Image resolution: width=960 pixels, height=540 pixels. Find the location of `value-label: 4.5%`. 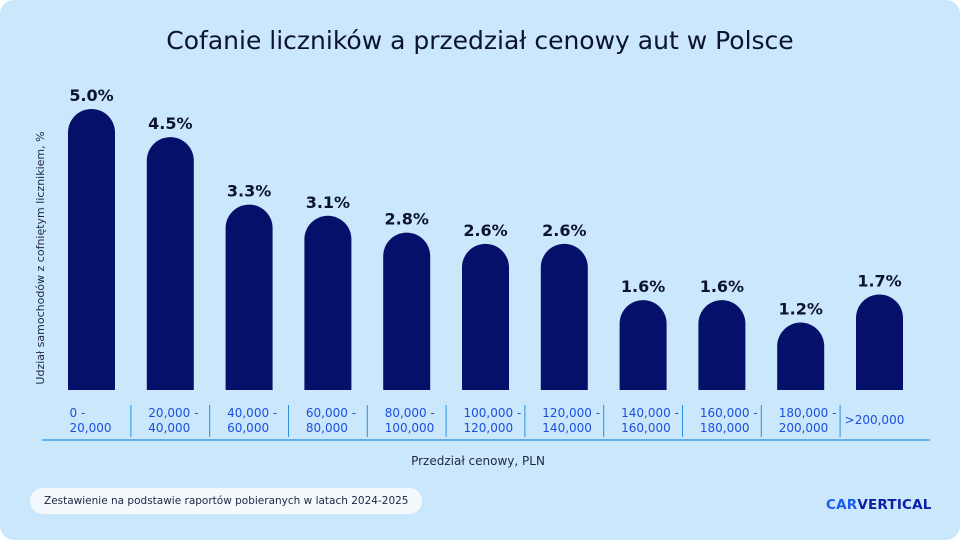

value-label: 4.5% is located at coordinates (170, 123).